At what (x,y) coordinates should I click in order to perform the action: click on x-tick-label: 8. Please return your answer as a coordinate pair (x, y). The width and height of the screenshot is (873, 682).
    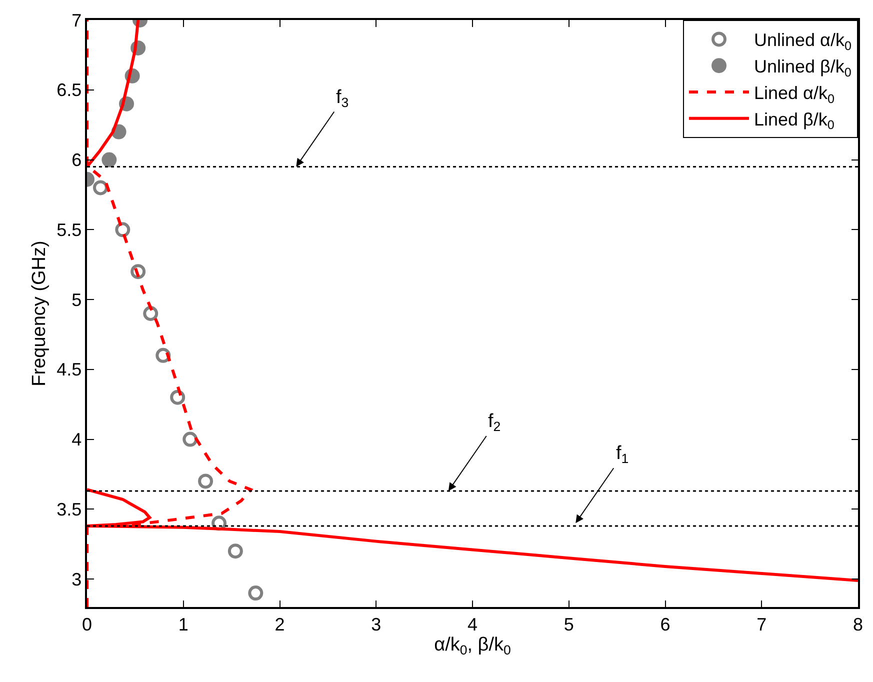
    Looking at the image, I should click on (858, 624).